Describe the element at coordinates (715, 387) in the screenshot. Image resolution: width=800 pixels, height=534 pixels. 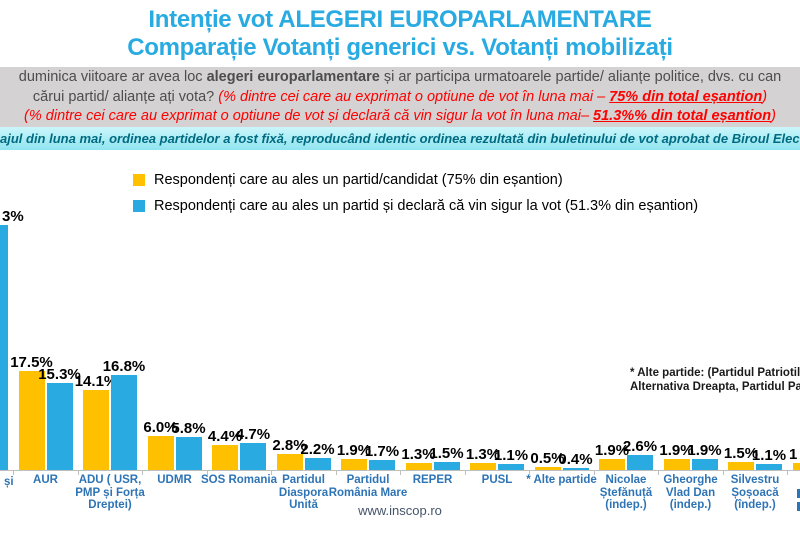
I see `footnote-line-2: Alternativa Dreapta, Partidul Patrio` at that location.